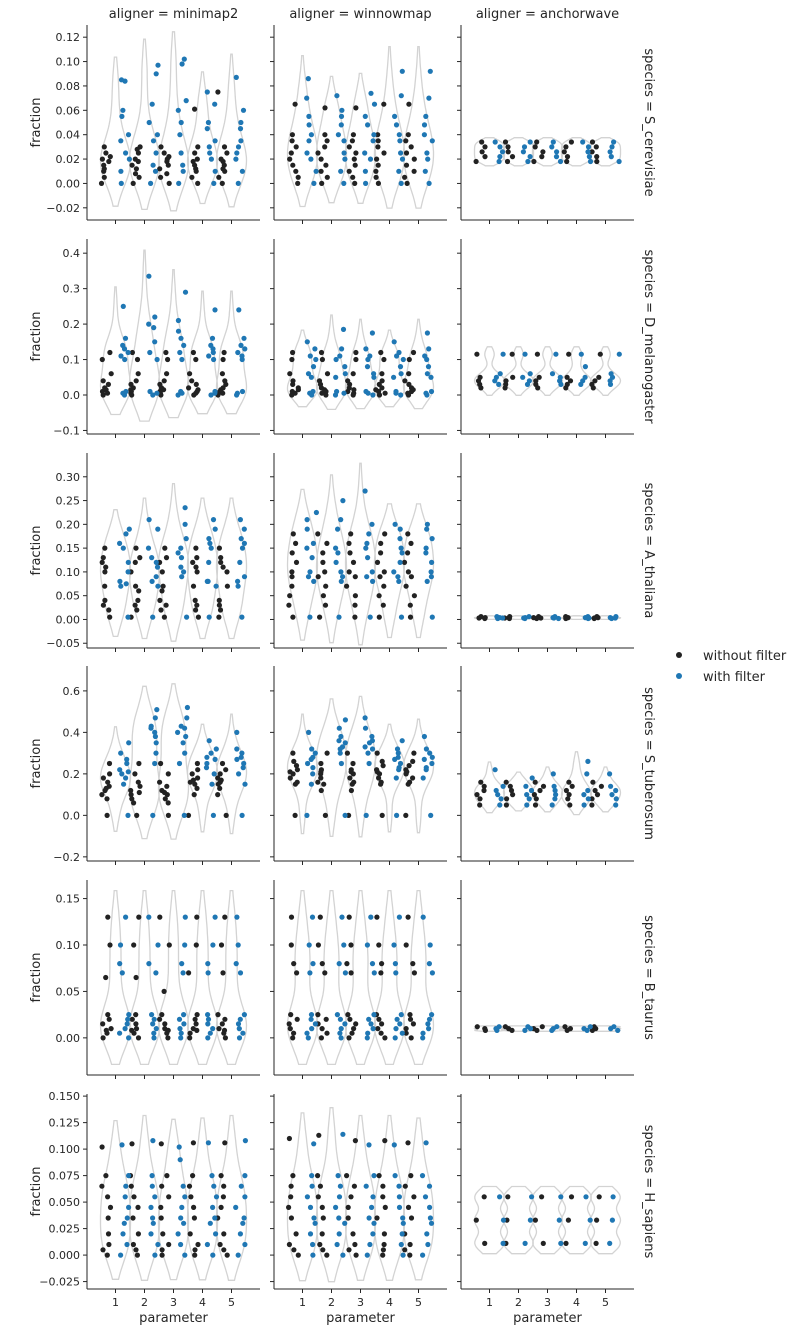 Image resolution: width=800 pixels, height=1333 pixels. What do you see at coordinates (68, 37) in the screenshot?
I see `y-tick-label: 0.12` at bounding box center [68, 37].